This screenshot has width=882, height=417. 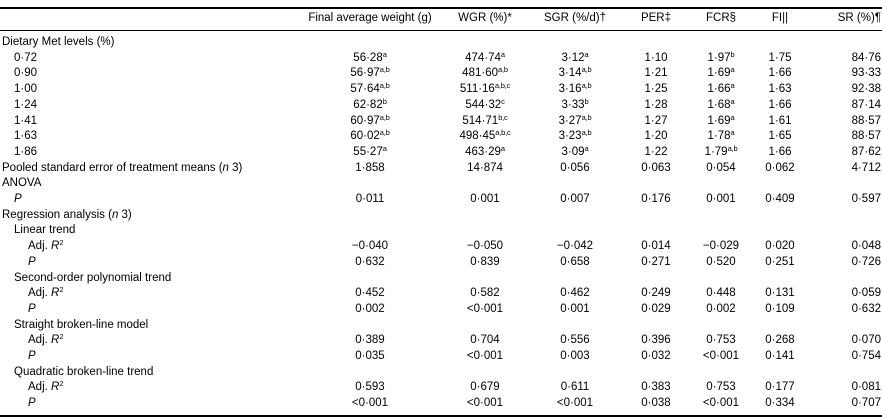 I want to click on row-label: 1·86, so click(x=26, y=151).